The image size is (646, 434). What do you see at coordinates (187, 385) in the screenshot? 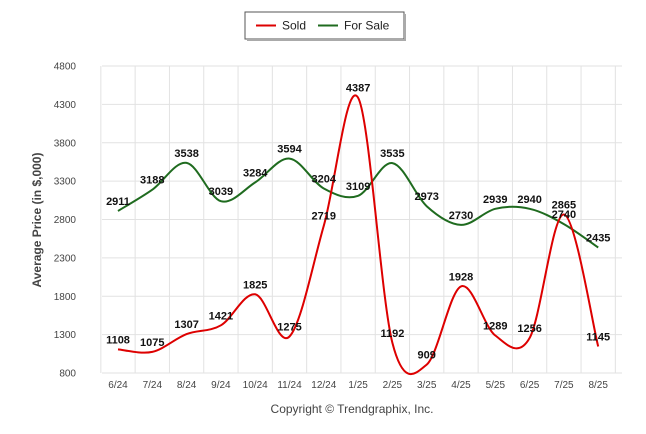
I see `x-tick-label: 8/24` at bounding box center [187, 385].